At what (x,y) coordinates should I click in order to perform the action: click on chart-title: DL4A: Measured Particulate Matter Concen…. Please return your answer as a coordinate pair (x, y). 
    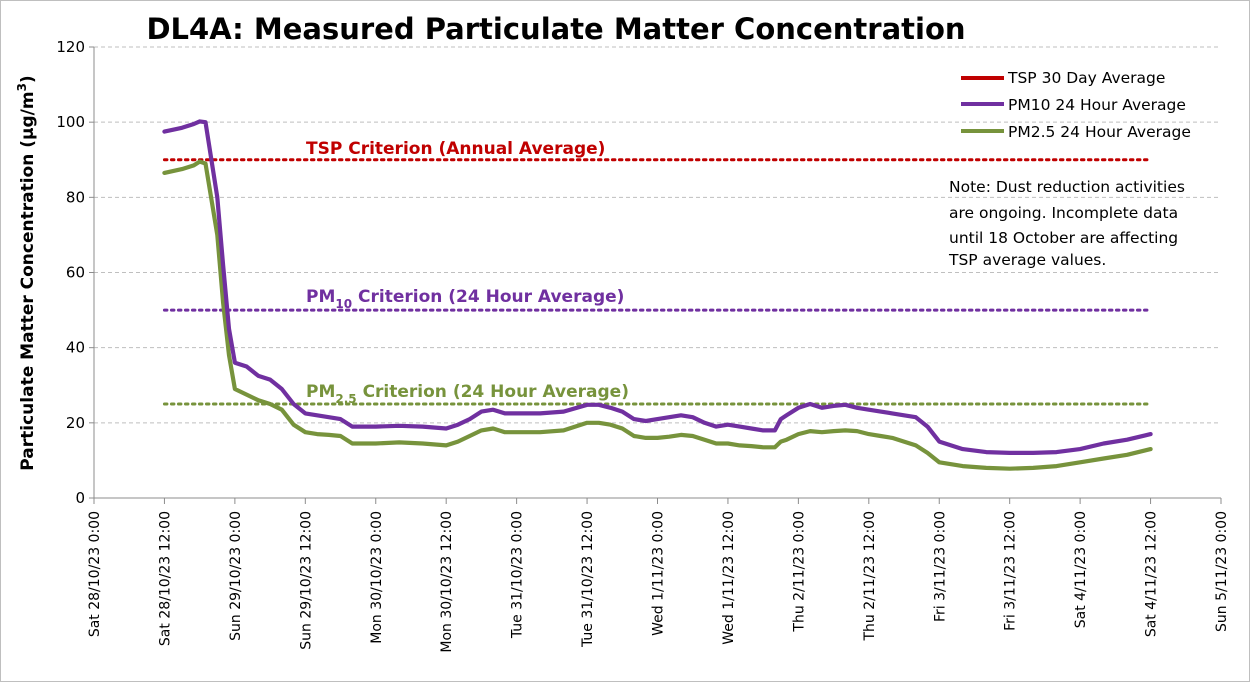
    Looking at the image, I should click on (555, 29).